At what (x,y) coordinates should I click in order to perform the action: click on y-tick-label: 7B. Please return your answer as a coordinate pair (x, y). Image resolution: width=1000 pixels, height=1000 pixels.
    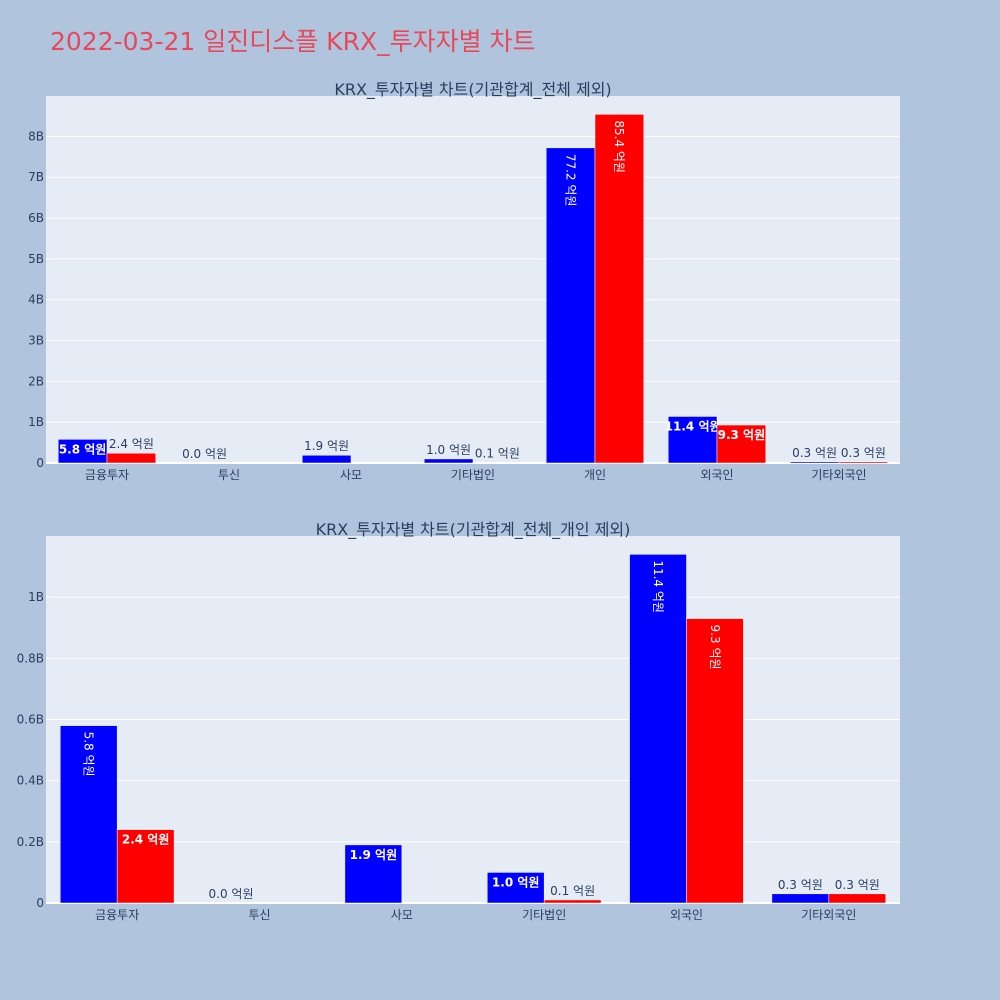
    Looking at the image, I should click on (36, 177).